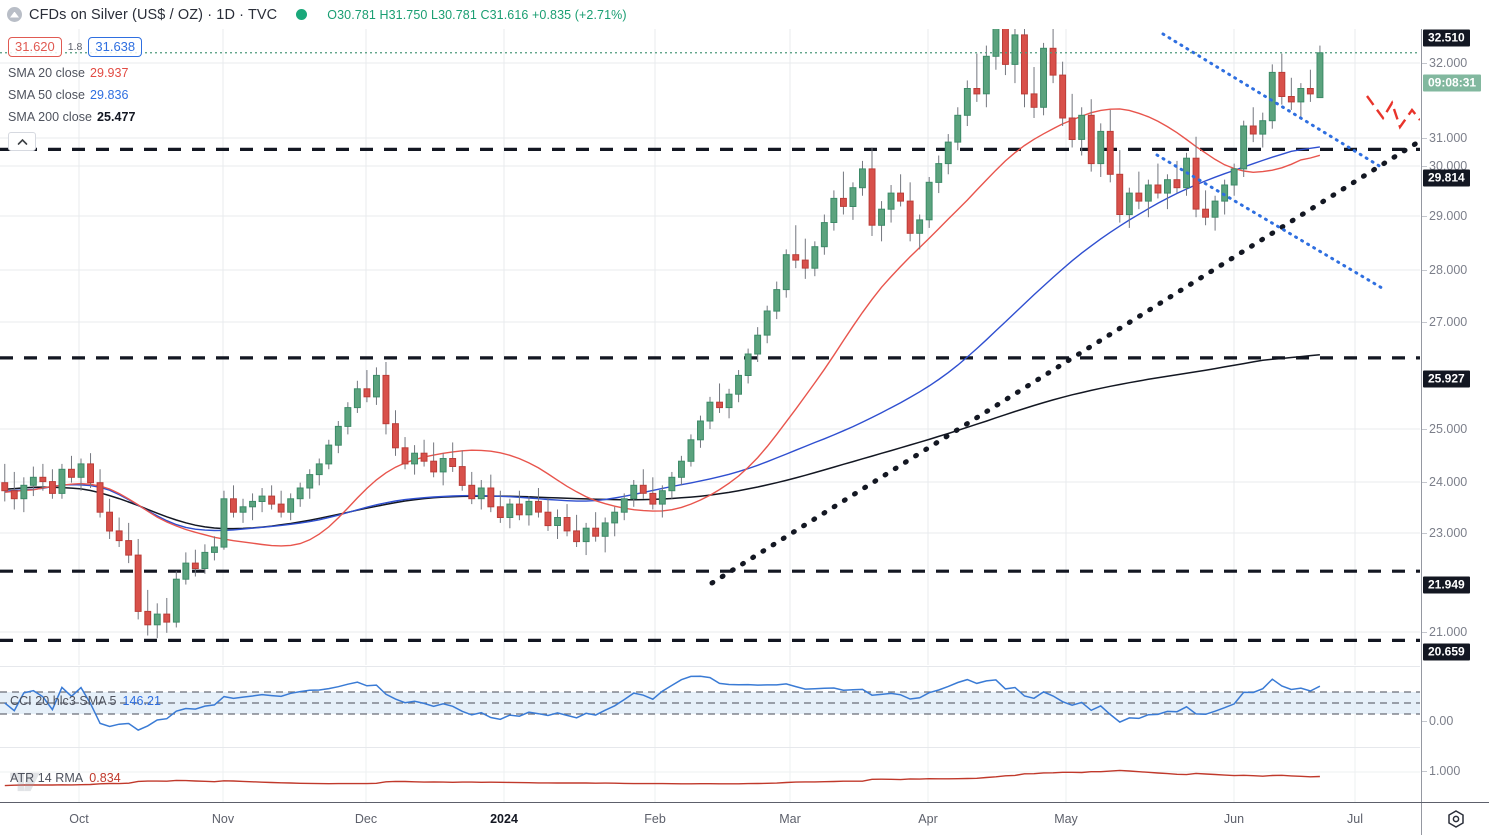 The width and height of the screenshot is (1489, 835). Describe the element at coordinates (1448, 216) in the screenshot. I see `price-axis-label: 29.000` at that location.